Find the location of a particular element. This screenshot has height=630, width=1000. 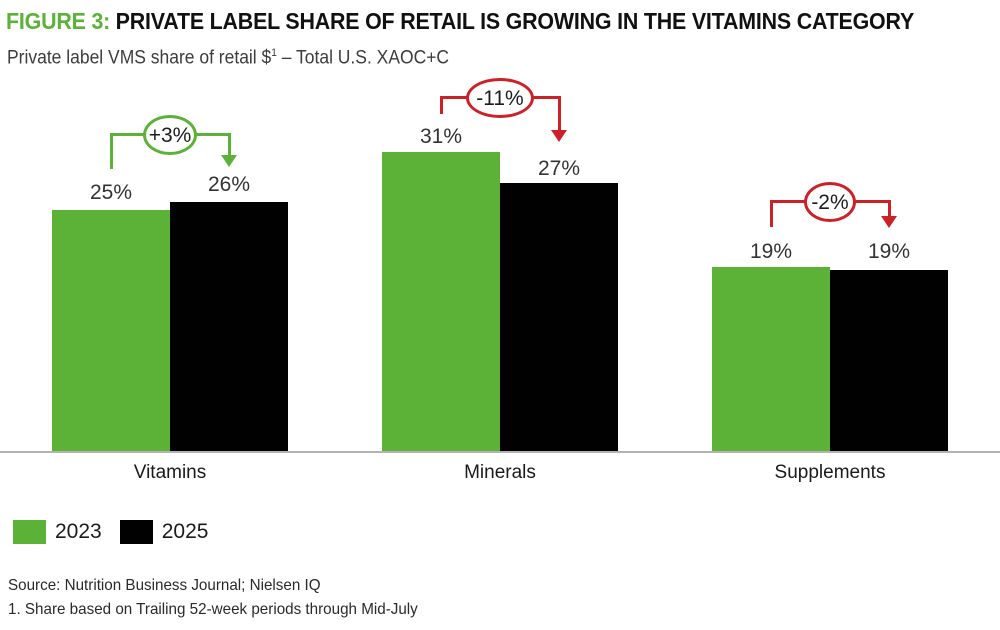

category-label-vitamins: Vitamins is located at coordinates (170, 472).